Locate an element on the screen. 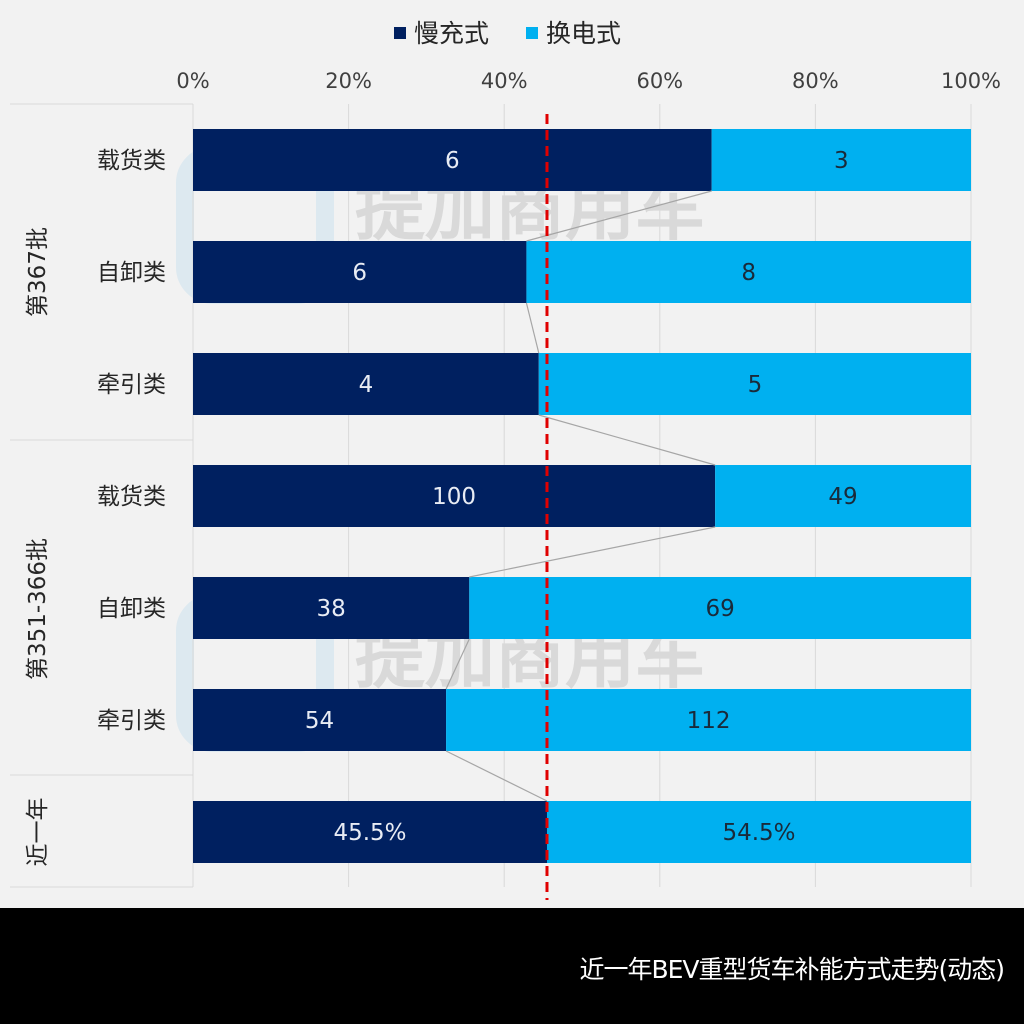 This screenshot has width=1024, height=1024. data-label: 8 is located at coordinates (748, 273).